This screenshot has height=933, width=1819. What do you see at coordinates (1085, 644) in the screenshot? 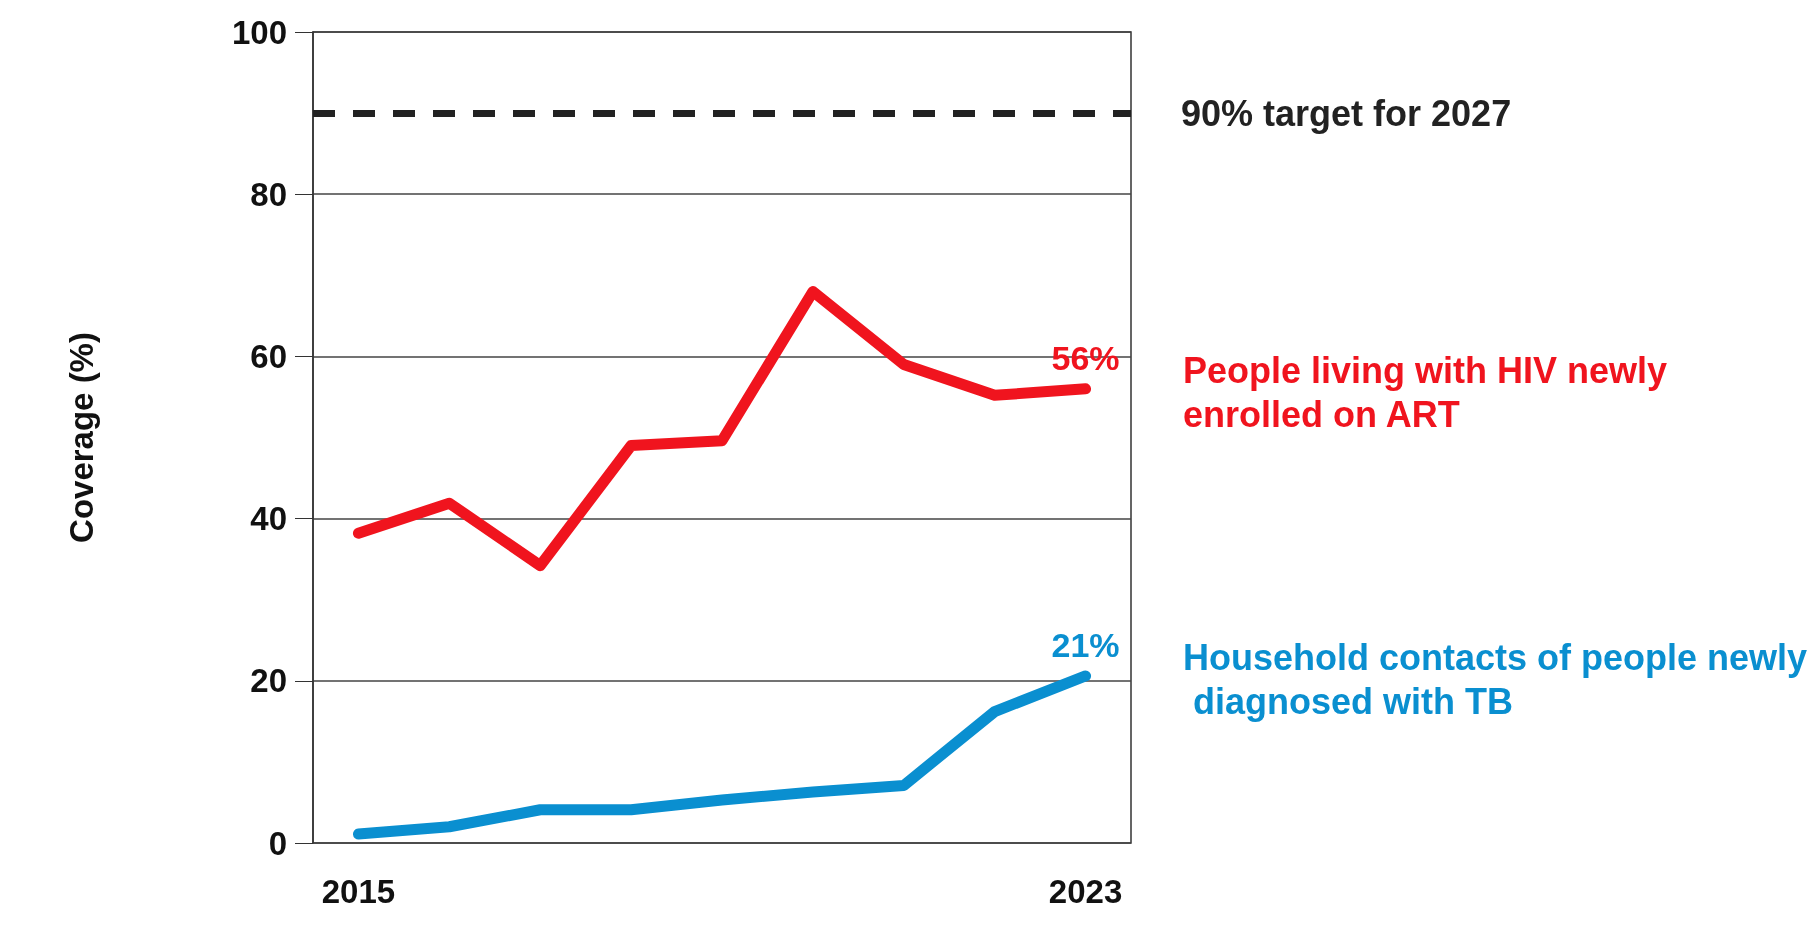
I see `data-label: 21%` at bounding box center [1085, 644].